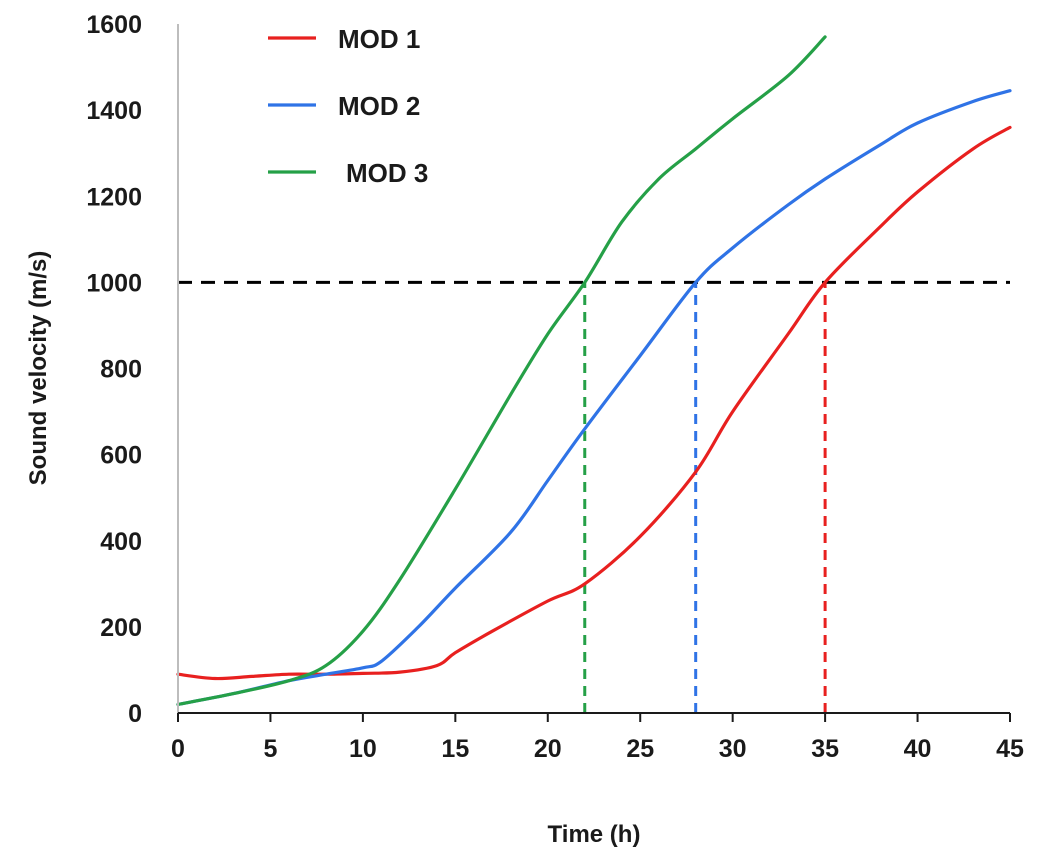 This screenshot has height=861, width=1058. I want to click on y-tick-label: 1000, so click(114, 283).